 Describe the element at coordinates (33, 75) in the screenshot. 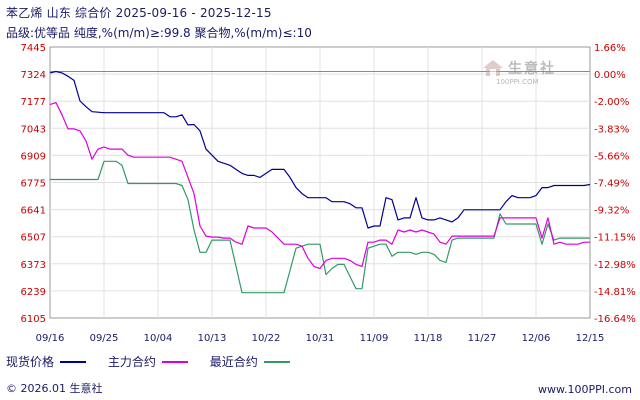

I see `y-tick-left: 7324` at that location.